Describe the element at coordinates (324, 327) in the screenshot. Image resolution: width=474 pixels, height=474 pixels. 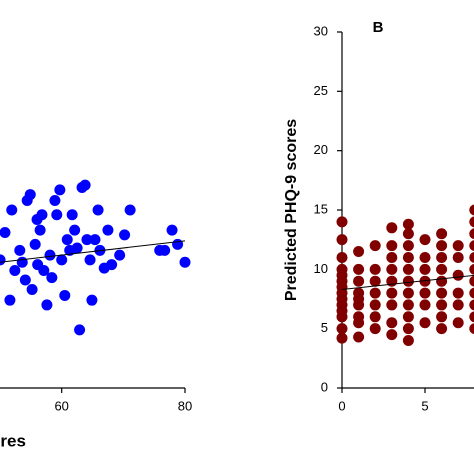
I see `y-tick-label: 5` at that location.